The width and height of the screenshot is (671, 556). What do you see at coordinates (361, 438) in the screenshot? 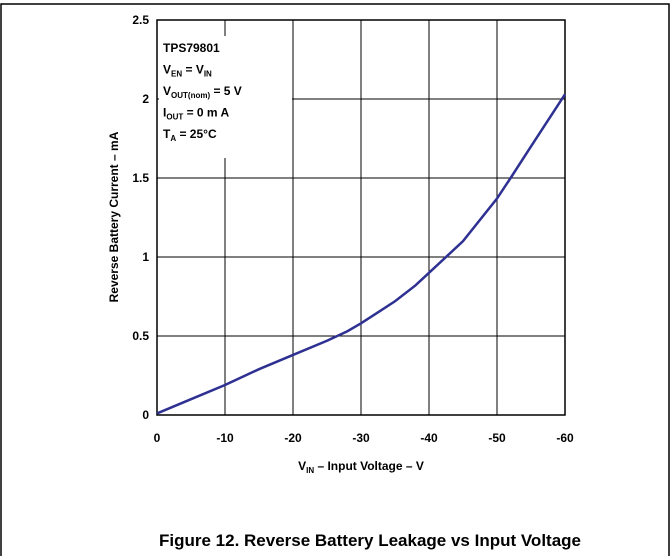
I see `x-tick-label: -30` at bounding box center [361, 438].